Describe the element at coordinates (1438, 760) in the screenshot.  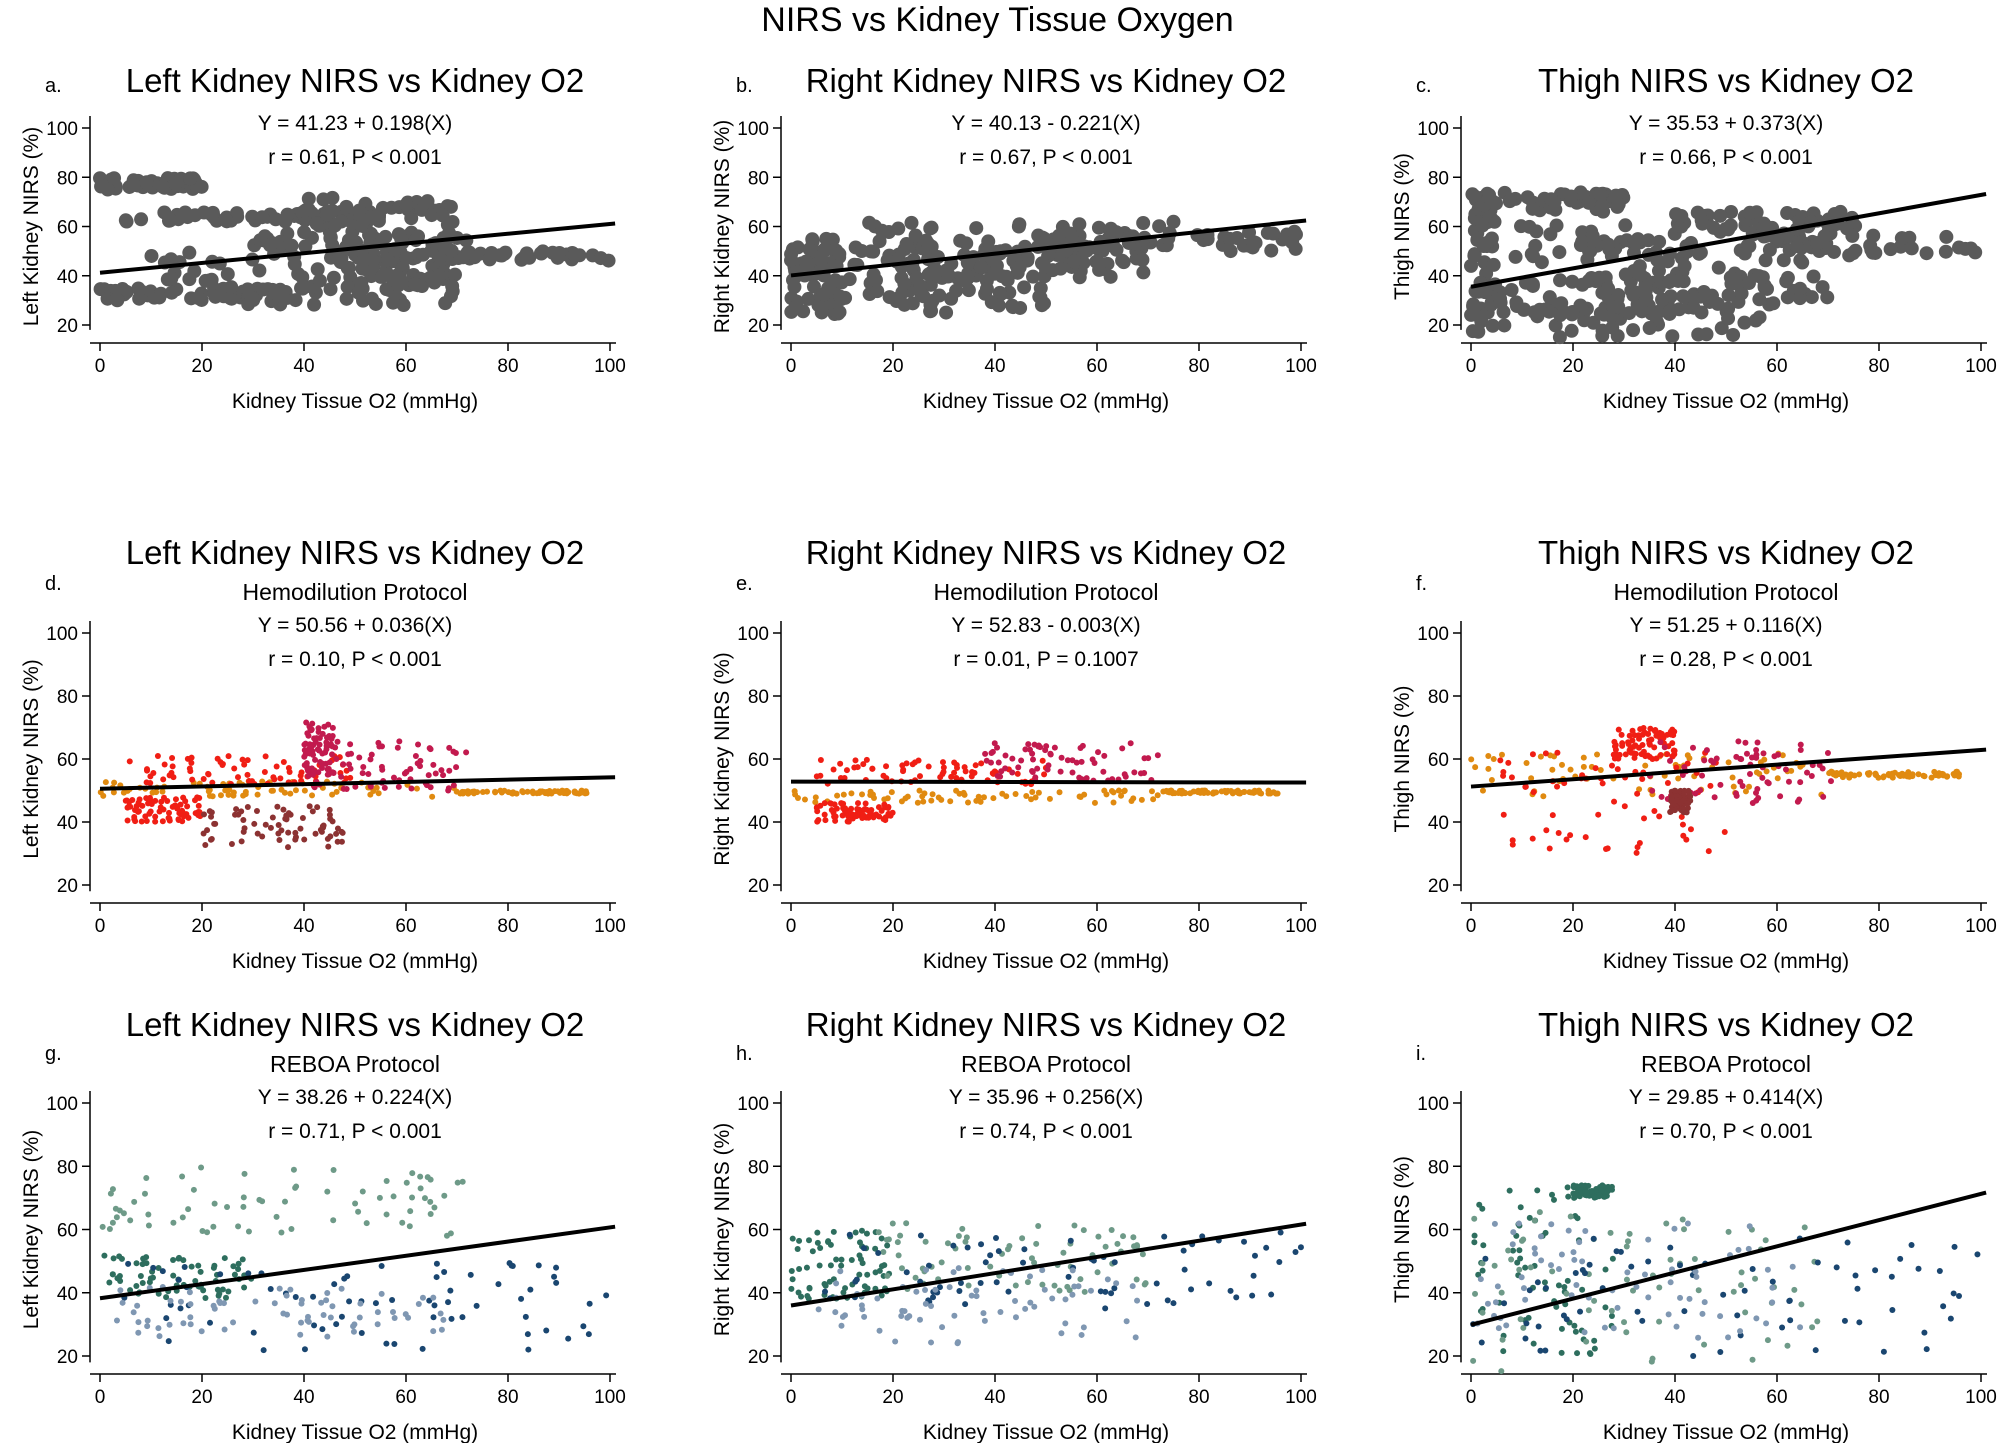
I see `y-tick-label: 60` at that location.